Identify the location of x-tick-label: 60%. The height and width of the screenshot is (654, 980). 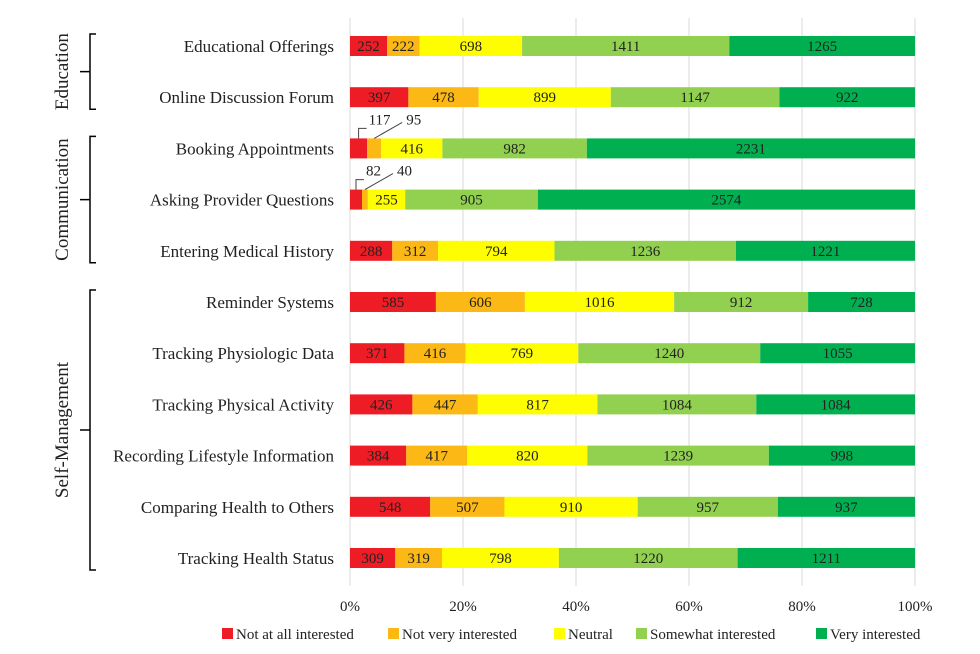
(689, 607).